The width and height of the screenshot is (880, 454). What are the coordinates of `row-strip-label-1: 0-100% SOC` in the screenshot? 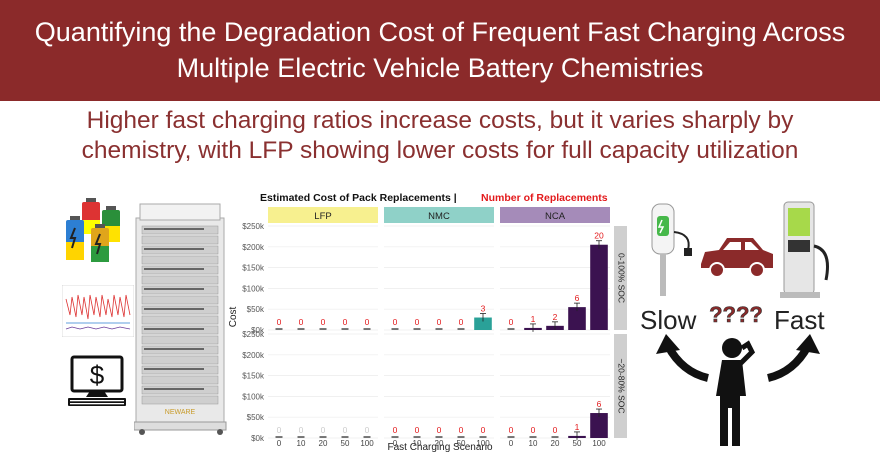 It's located at (621, 278).